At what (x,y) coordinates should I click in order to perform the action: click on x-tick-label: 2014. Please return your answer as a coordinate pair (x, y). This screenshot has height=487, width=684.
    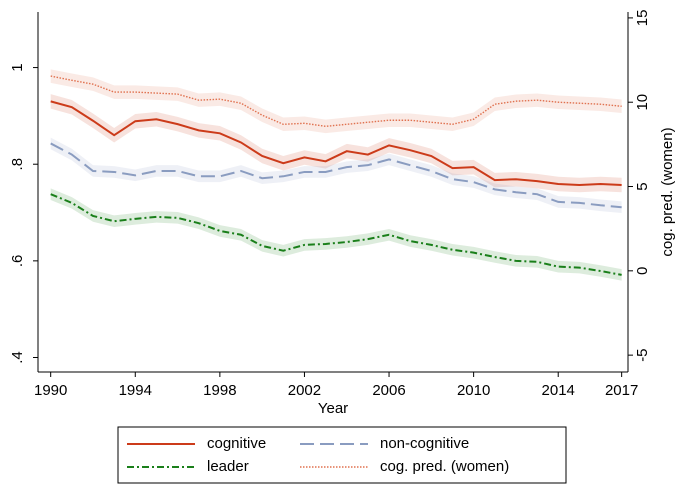
    Looking at the image, I should click on (558, 390).